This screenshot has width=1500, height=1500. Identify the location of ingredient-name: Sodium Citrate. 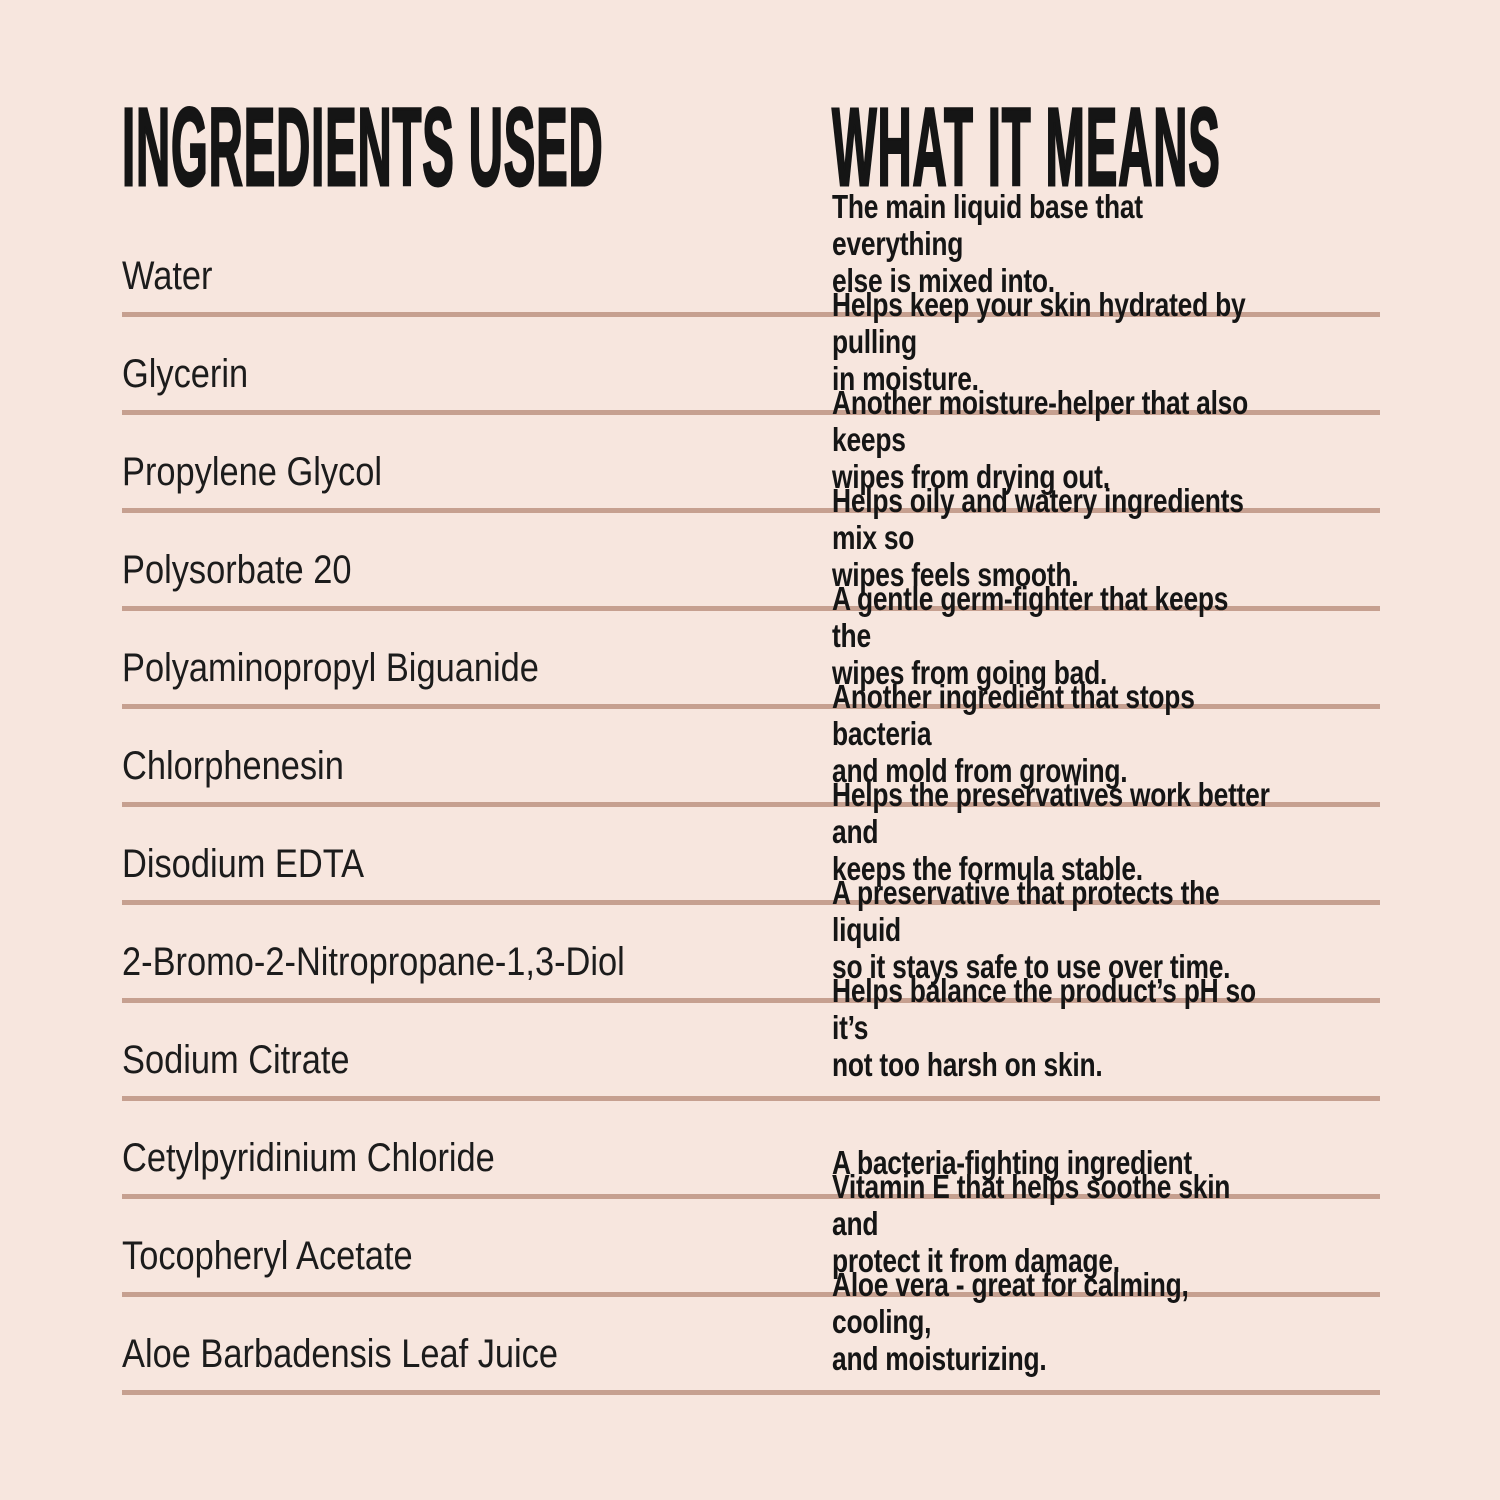
(236, 1060).